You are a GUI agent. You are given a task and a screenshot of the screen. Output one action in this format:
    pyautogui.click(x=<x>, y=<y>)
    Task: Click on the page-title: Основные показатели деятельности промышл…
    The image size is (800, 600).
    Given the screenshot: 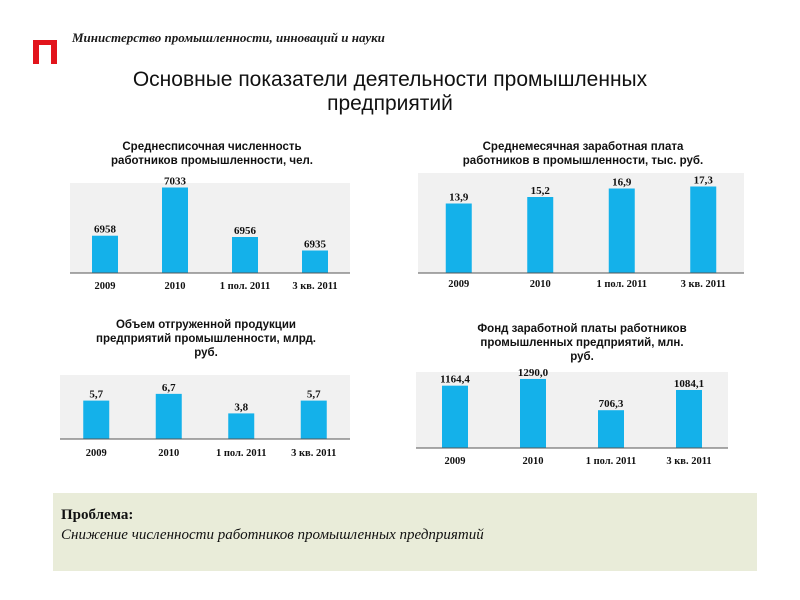 What is the action you would take?
    pyautogui.click(x=390, y=92)
    